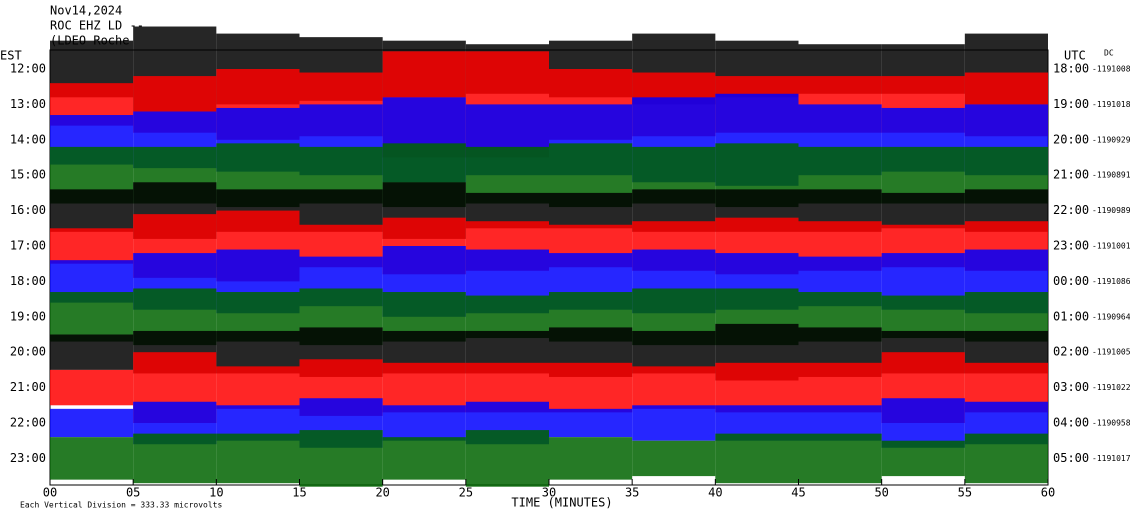 Image resolution: width=1130 pixels, height=519 pixels. I want to click on dc-value: -1190958, so click(1111, 423).